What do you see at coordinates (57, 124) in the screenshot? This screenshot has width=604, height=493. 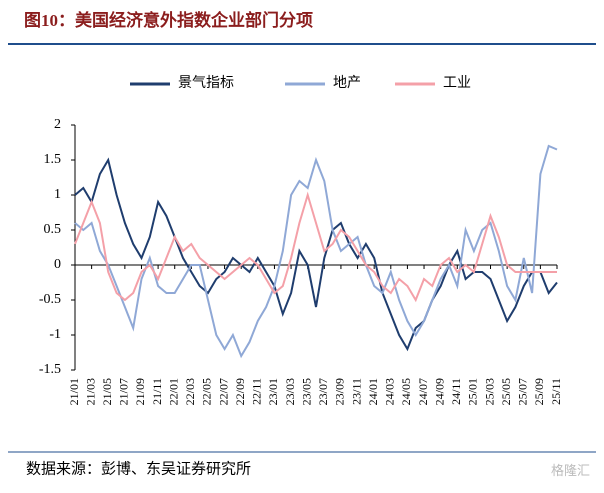 I see `y-tick-label: 2` at bounding box center [57, 124].